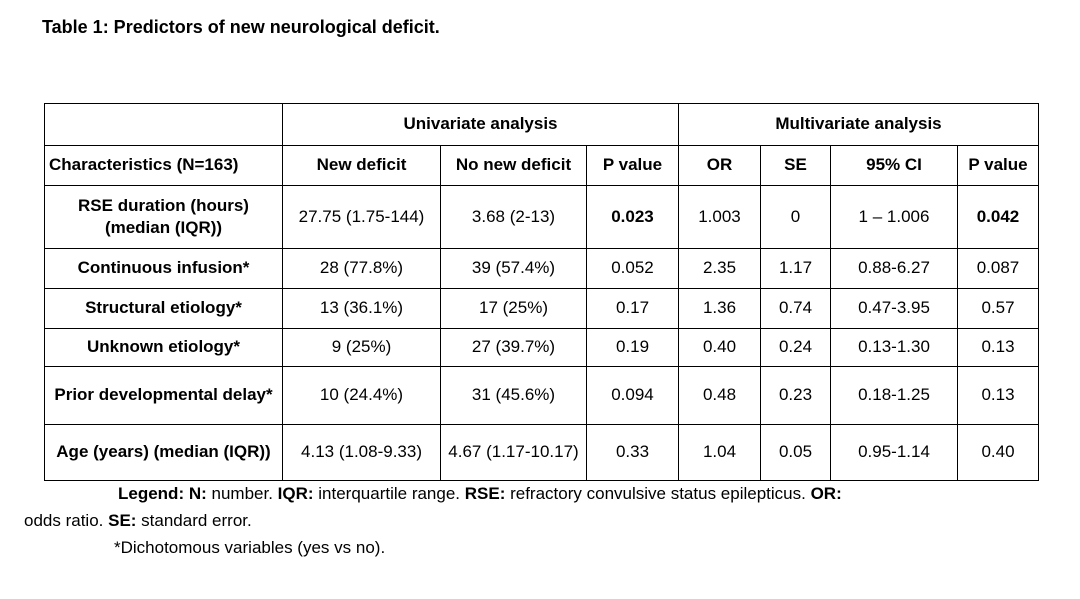 This screenshot has height=599, width=1080. What do you see at coordinates (242, 493) in the screenshot?
I see `legend-text: number.` at bounding box center [242, 493].